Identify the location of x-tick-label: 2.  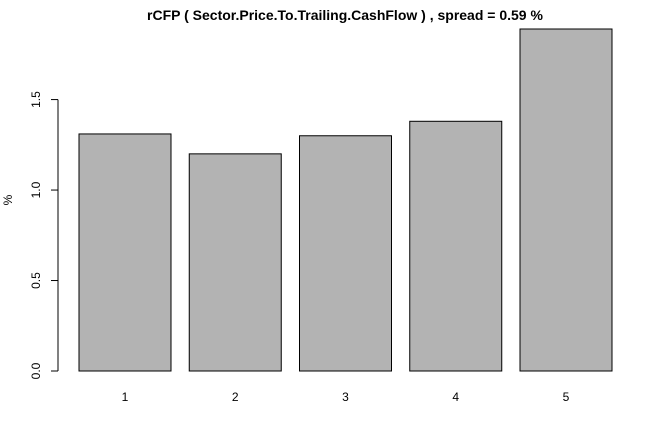
(235, 397).